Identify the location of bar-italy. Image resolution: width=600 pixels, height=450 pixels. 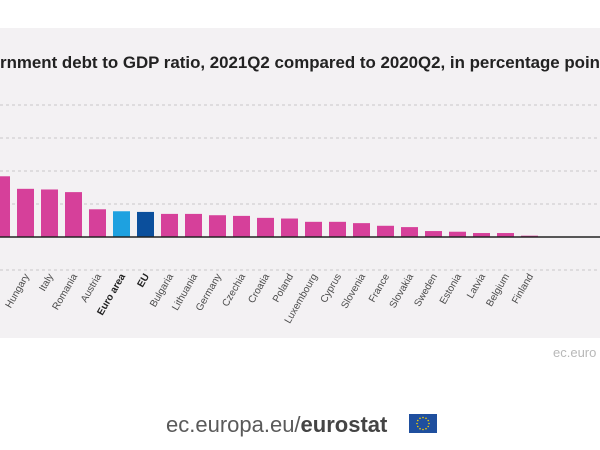
(49, 213).